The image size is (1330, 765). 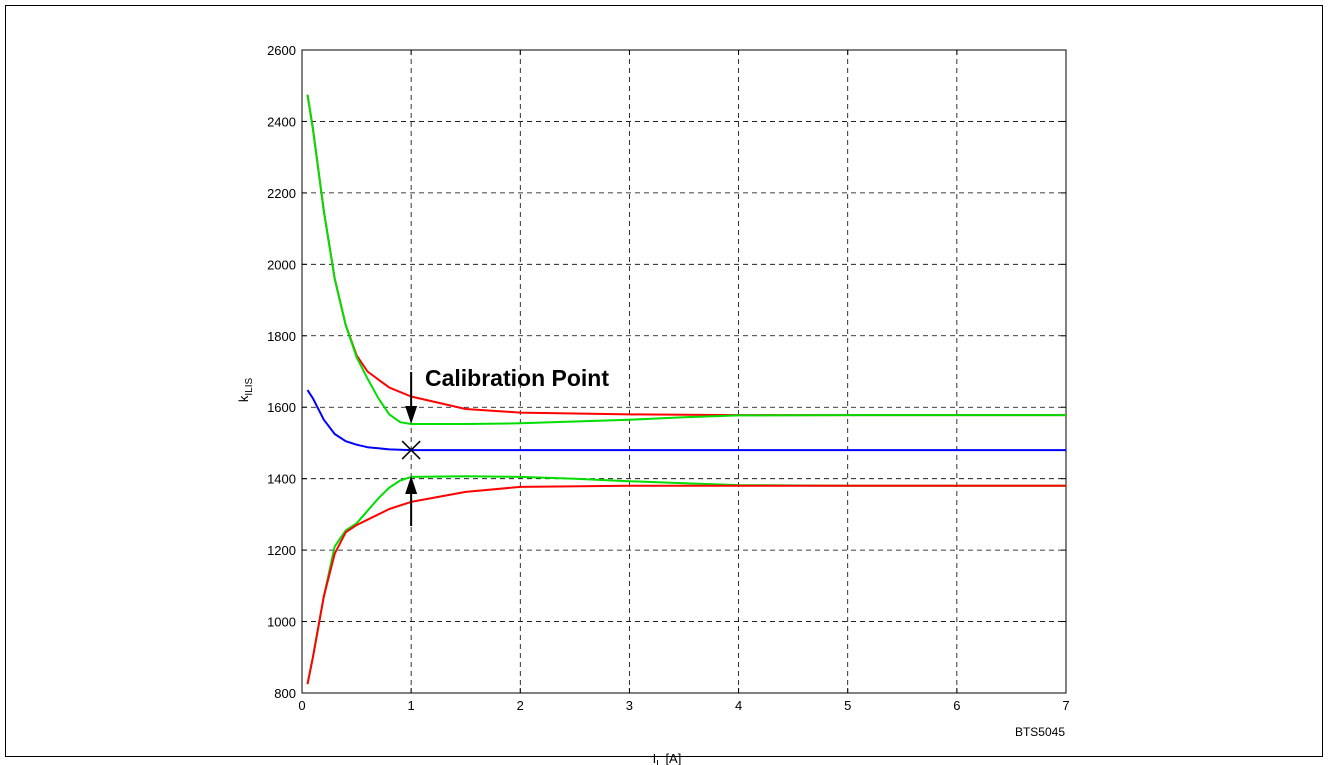 I want to click on y-tick-label: 1600, so click(x=281, y=407).